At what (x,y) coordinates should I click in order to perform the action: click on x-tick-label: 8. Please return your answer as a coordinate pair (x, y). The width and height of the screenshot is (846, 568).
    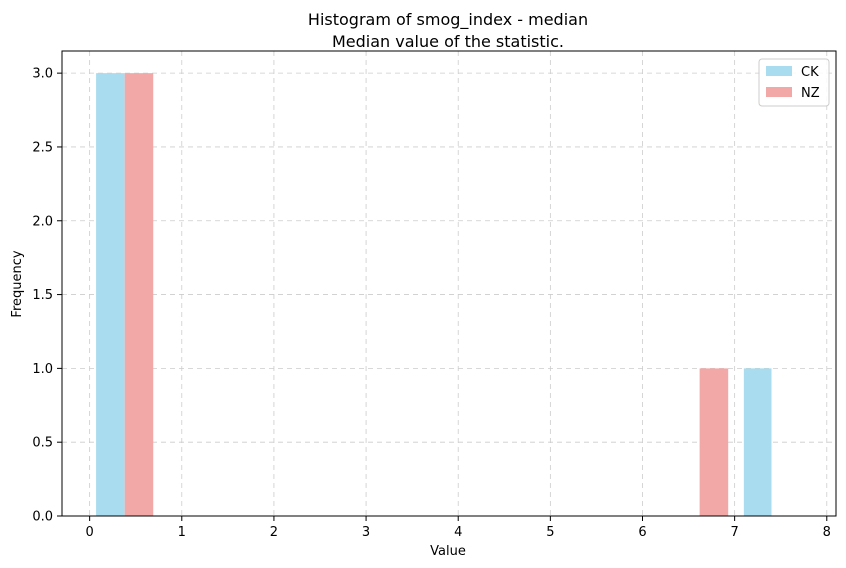
    Looking at the image, I should click on (827, 532).